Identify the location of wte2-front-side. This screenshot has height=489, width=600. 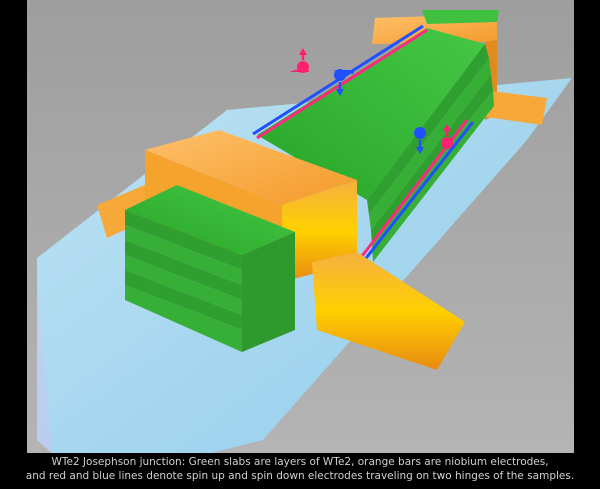
(268, 292).